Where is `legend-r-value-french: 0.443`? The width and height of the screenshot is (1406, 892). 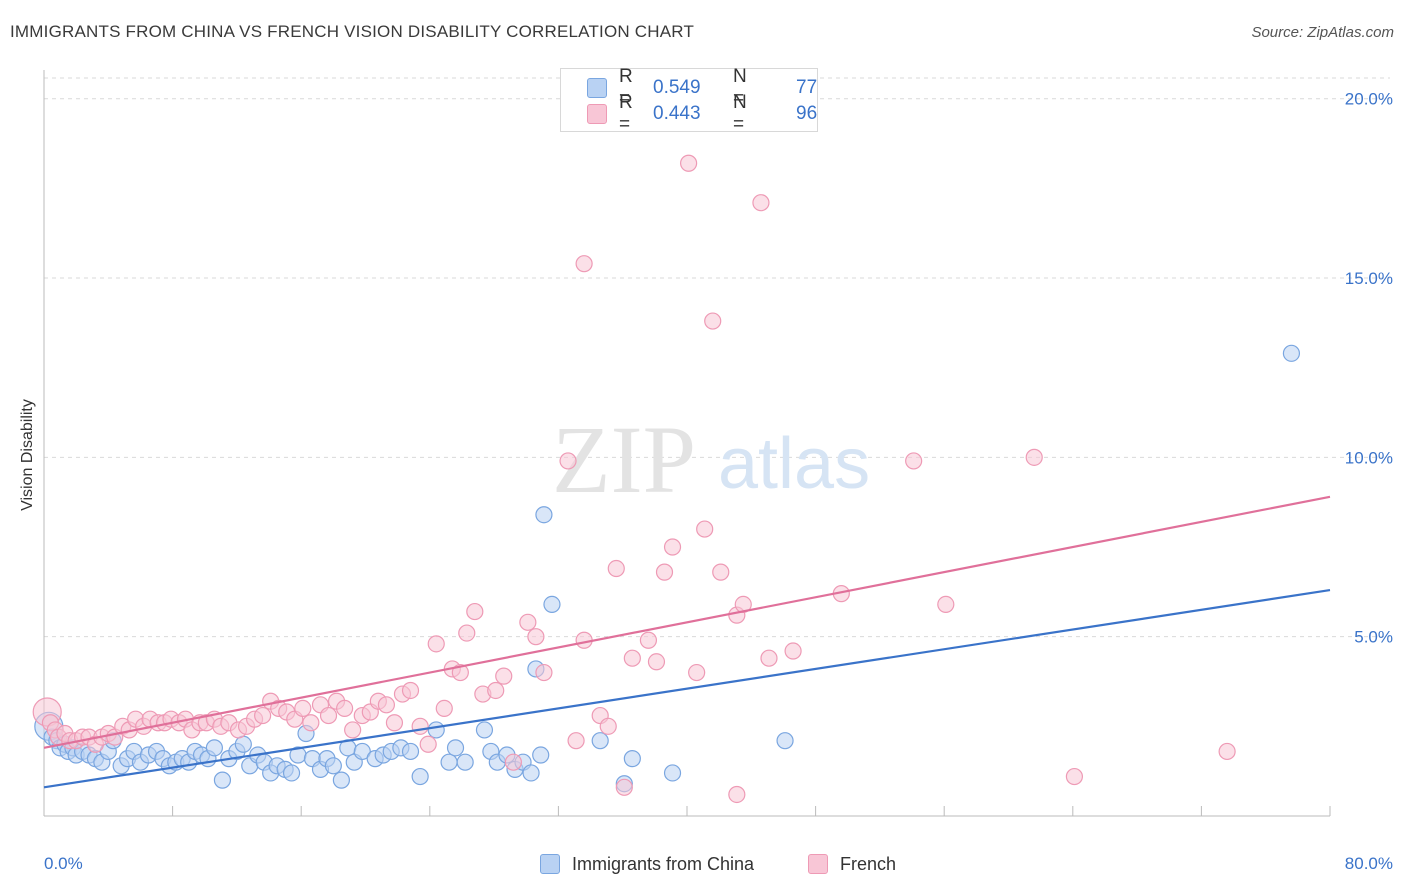 legend-r-value-french: 0.443 is located at coordinates (677, 113).